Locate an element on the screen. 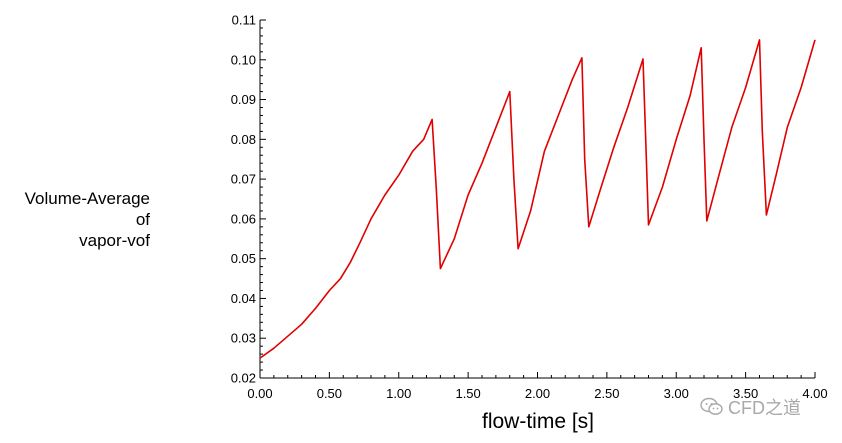  x-tick-label: 4.00 is located at coordinates (814, 393).